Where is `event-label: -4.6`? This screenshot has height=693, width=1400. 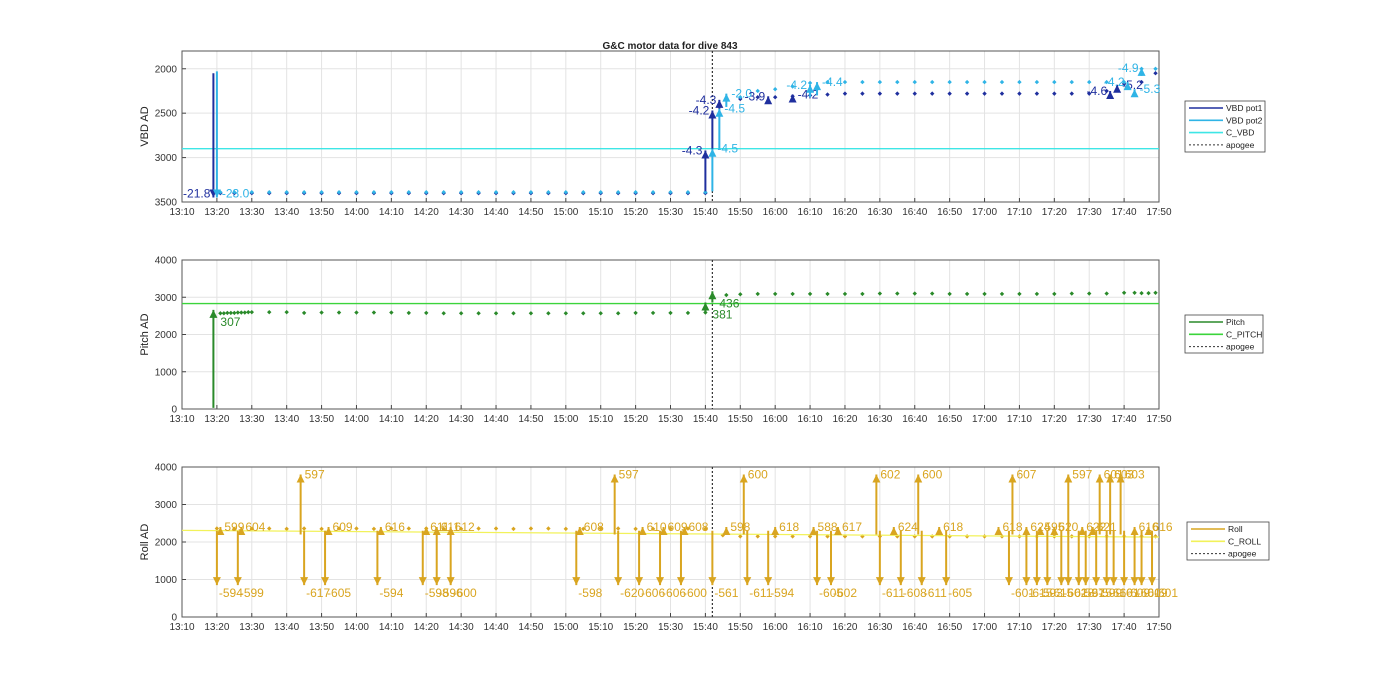
event-label: -4.6 is located at coordinates (1096, 91).